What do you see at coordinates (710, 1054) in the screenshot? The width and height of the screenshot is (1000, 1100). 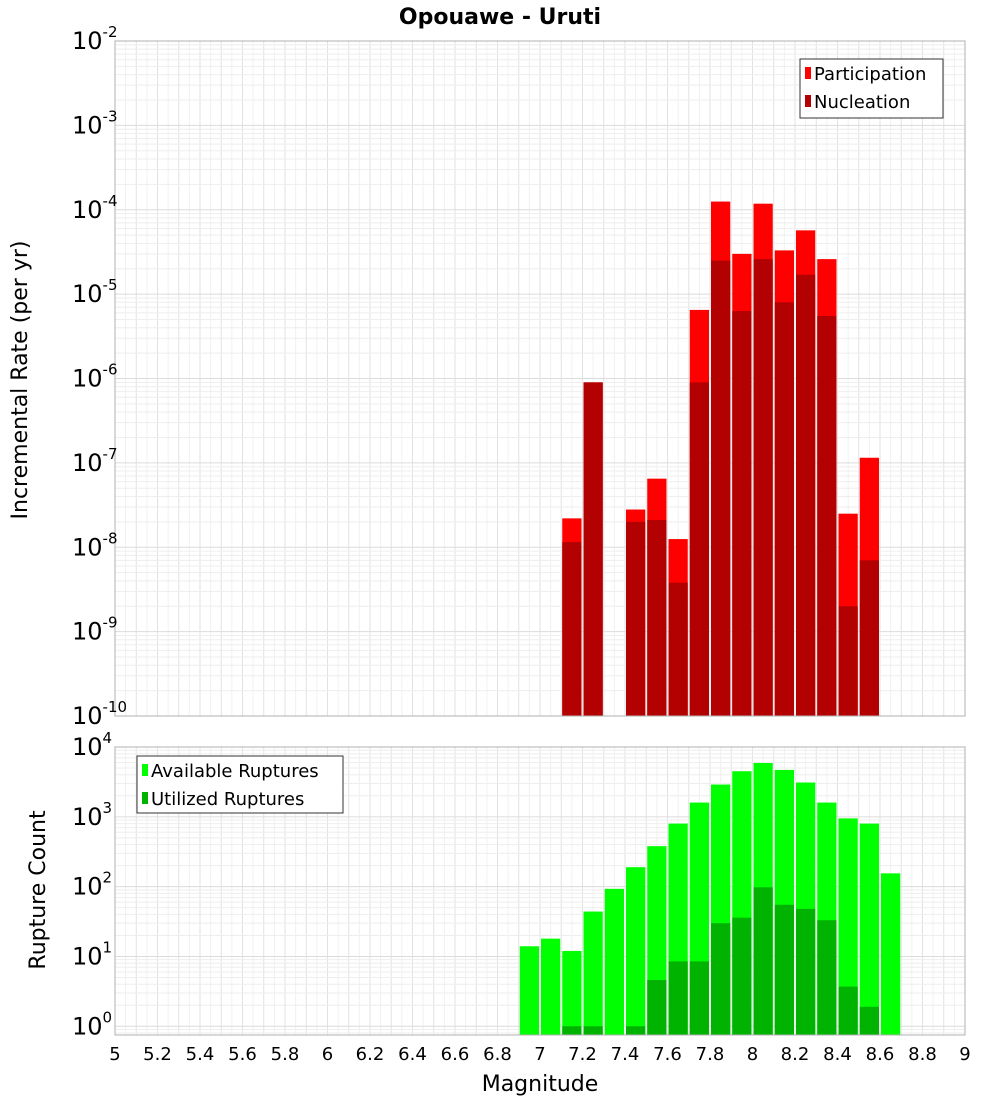 I see `x-tick-label: 7.8` at bounding box center [710, 1054].